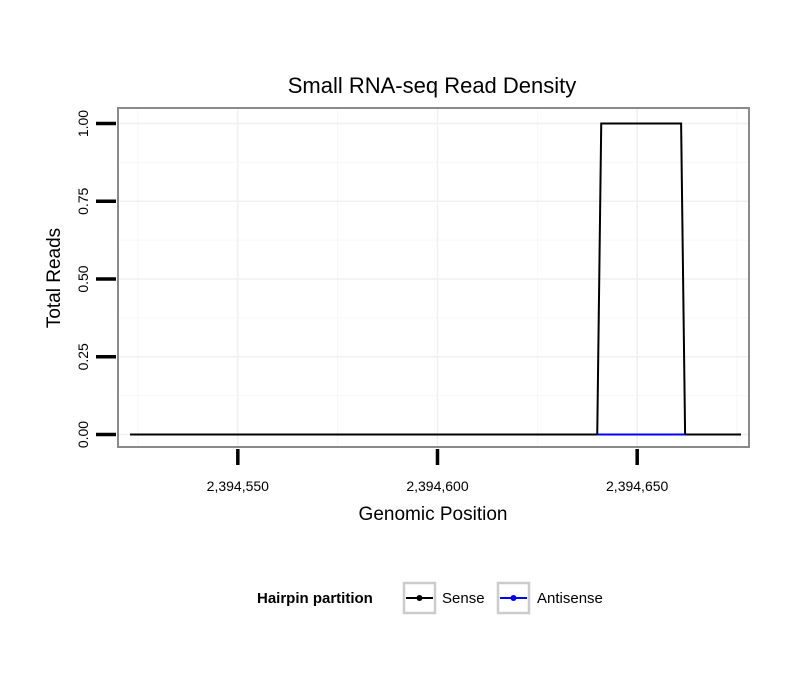  What do you see at coordinates (54, 278) in the screenshot?
I see `y-axis-title: Total Reads` at bounding box center [54, 278].